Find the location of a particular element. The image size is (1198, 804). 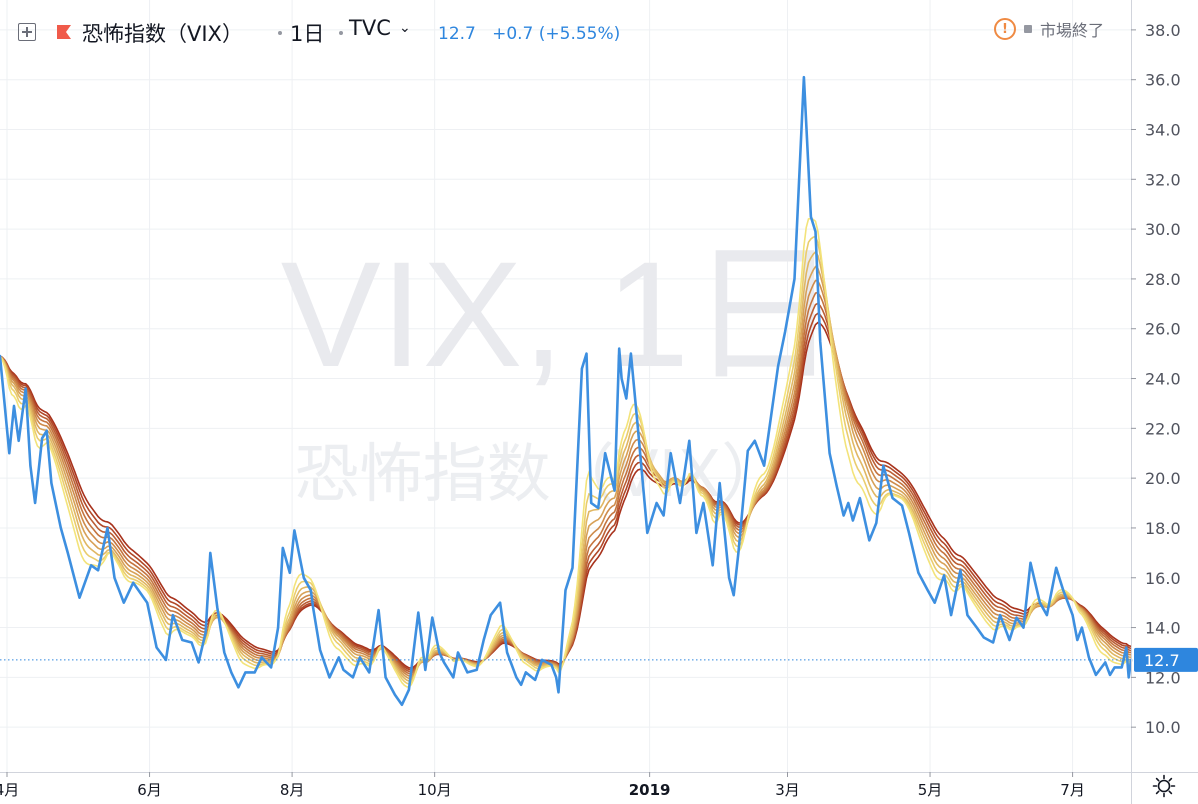

y-tick-label: 20.0 is located at coordinates (1163, 478).